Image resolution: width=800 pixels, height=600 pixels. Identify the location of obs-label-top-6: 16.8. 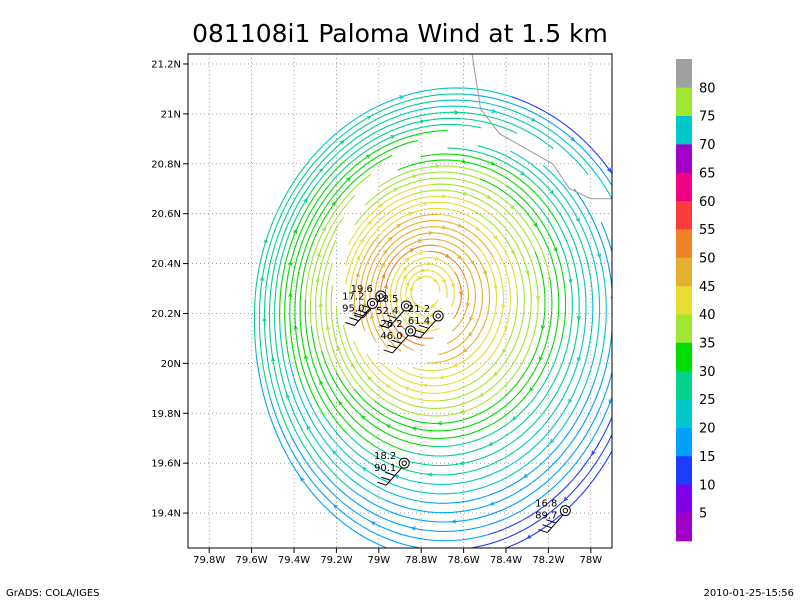
(546, 504).